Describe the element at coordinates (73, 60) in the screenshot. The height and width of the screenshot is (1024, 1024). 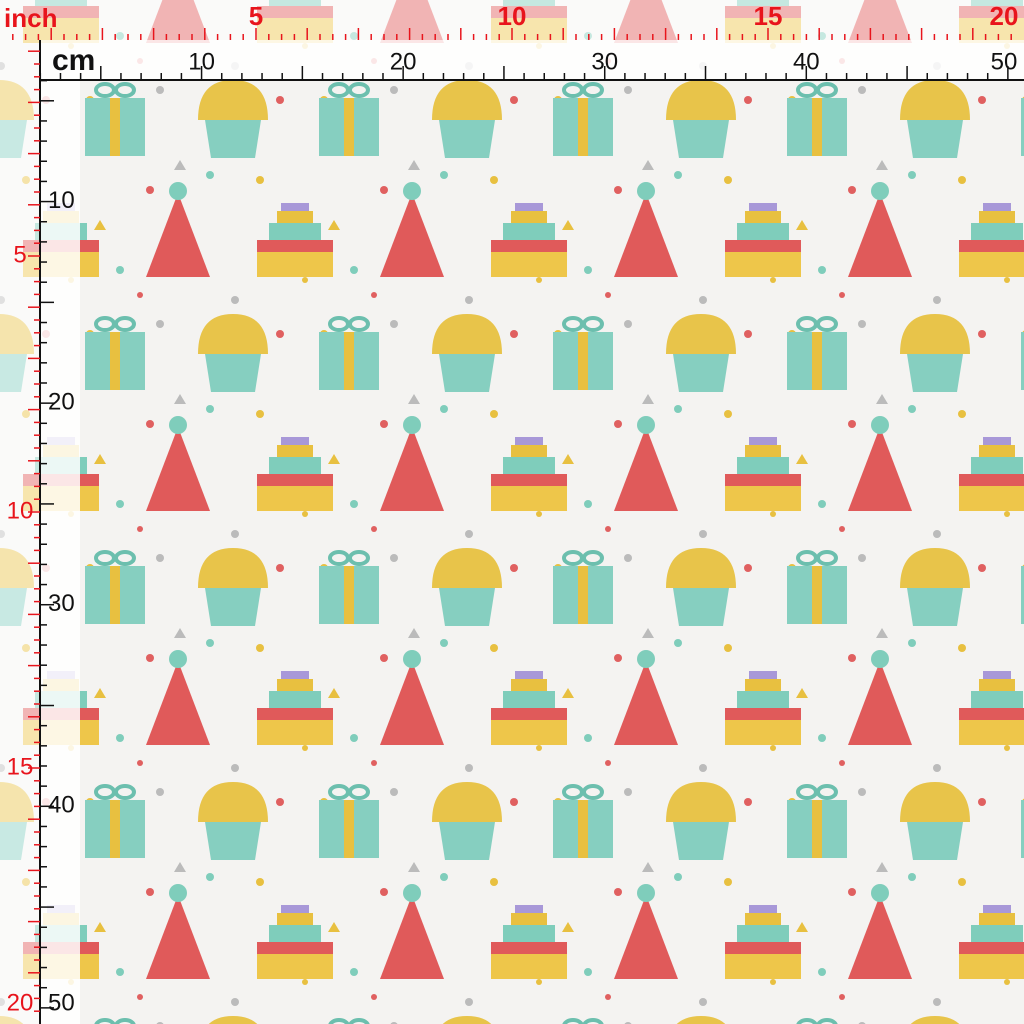
I see `cm-unit: cm` at that location.